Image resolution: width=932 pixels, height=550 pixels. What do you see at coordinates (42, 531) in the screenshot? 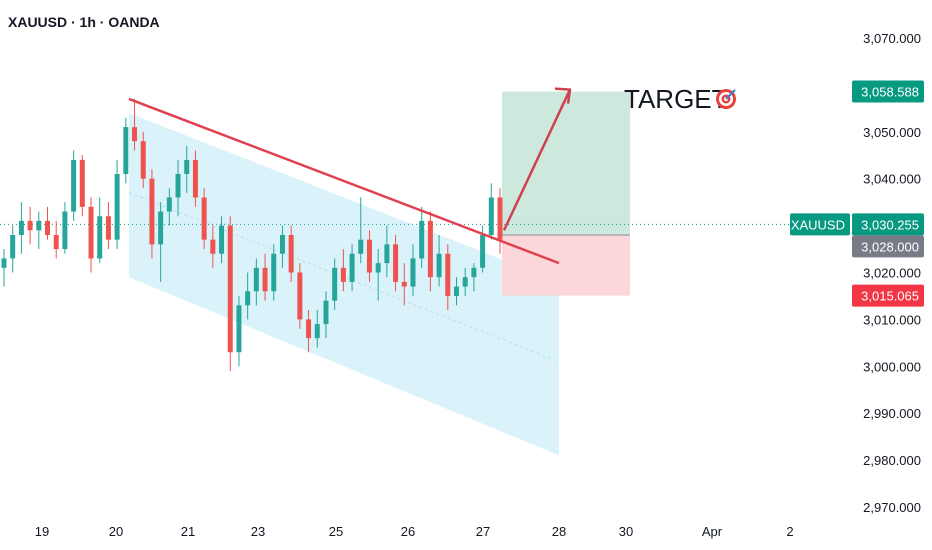
I see `time-tick-label: 19` at bounding box center [42, 531].